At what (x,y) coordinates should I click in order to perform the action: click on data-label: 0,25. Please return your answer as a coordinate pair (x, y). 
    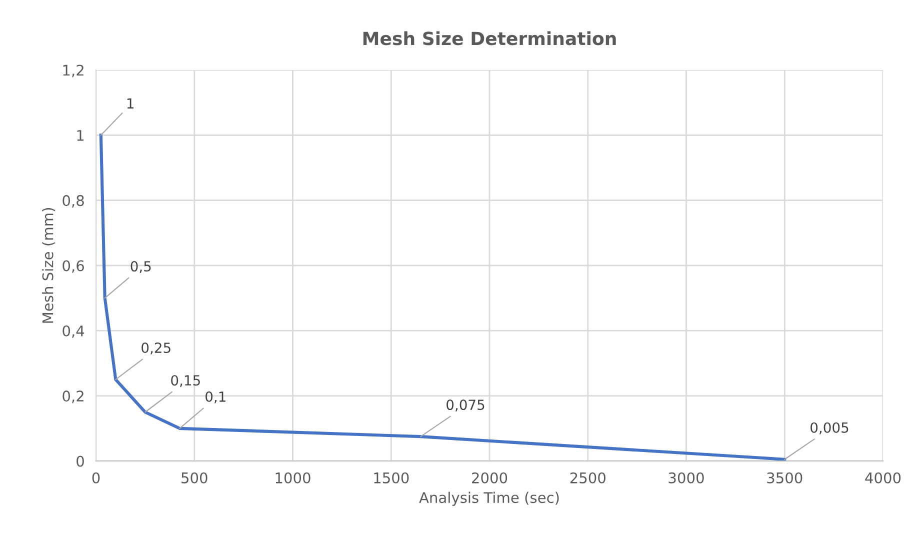
    Looking at the image, I should click on (156, 348).